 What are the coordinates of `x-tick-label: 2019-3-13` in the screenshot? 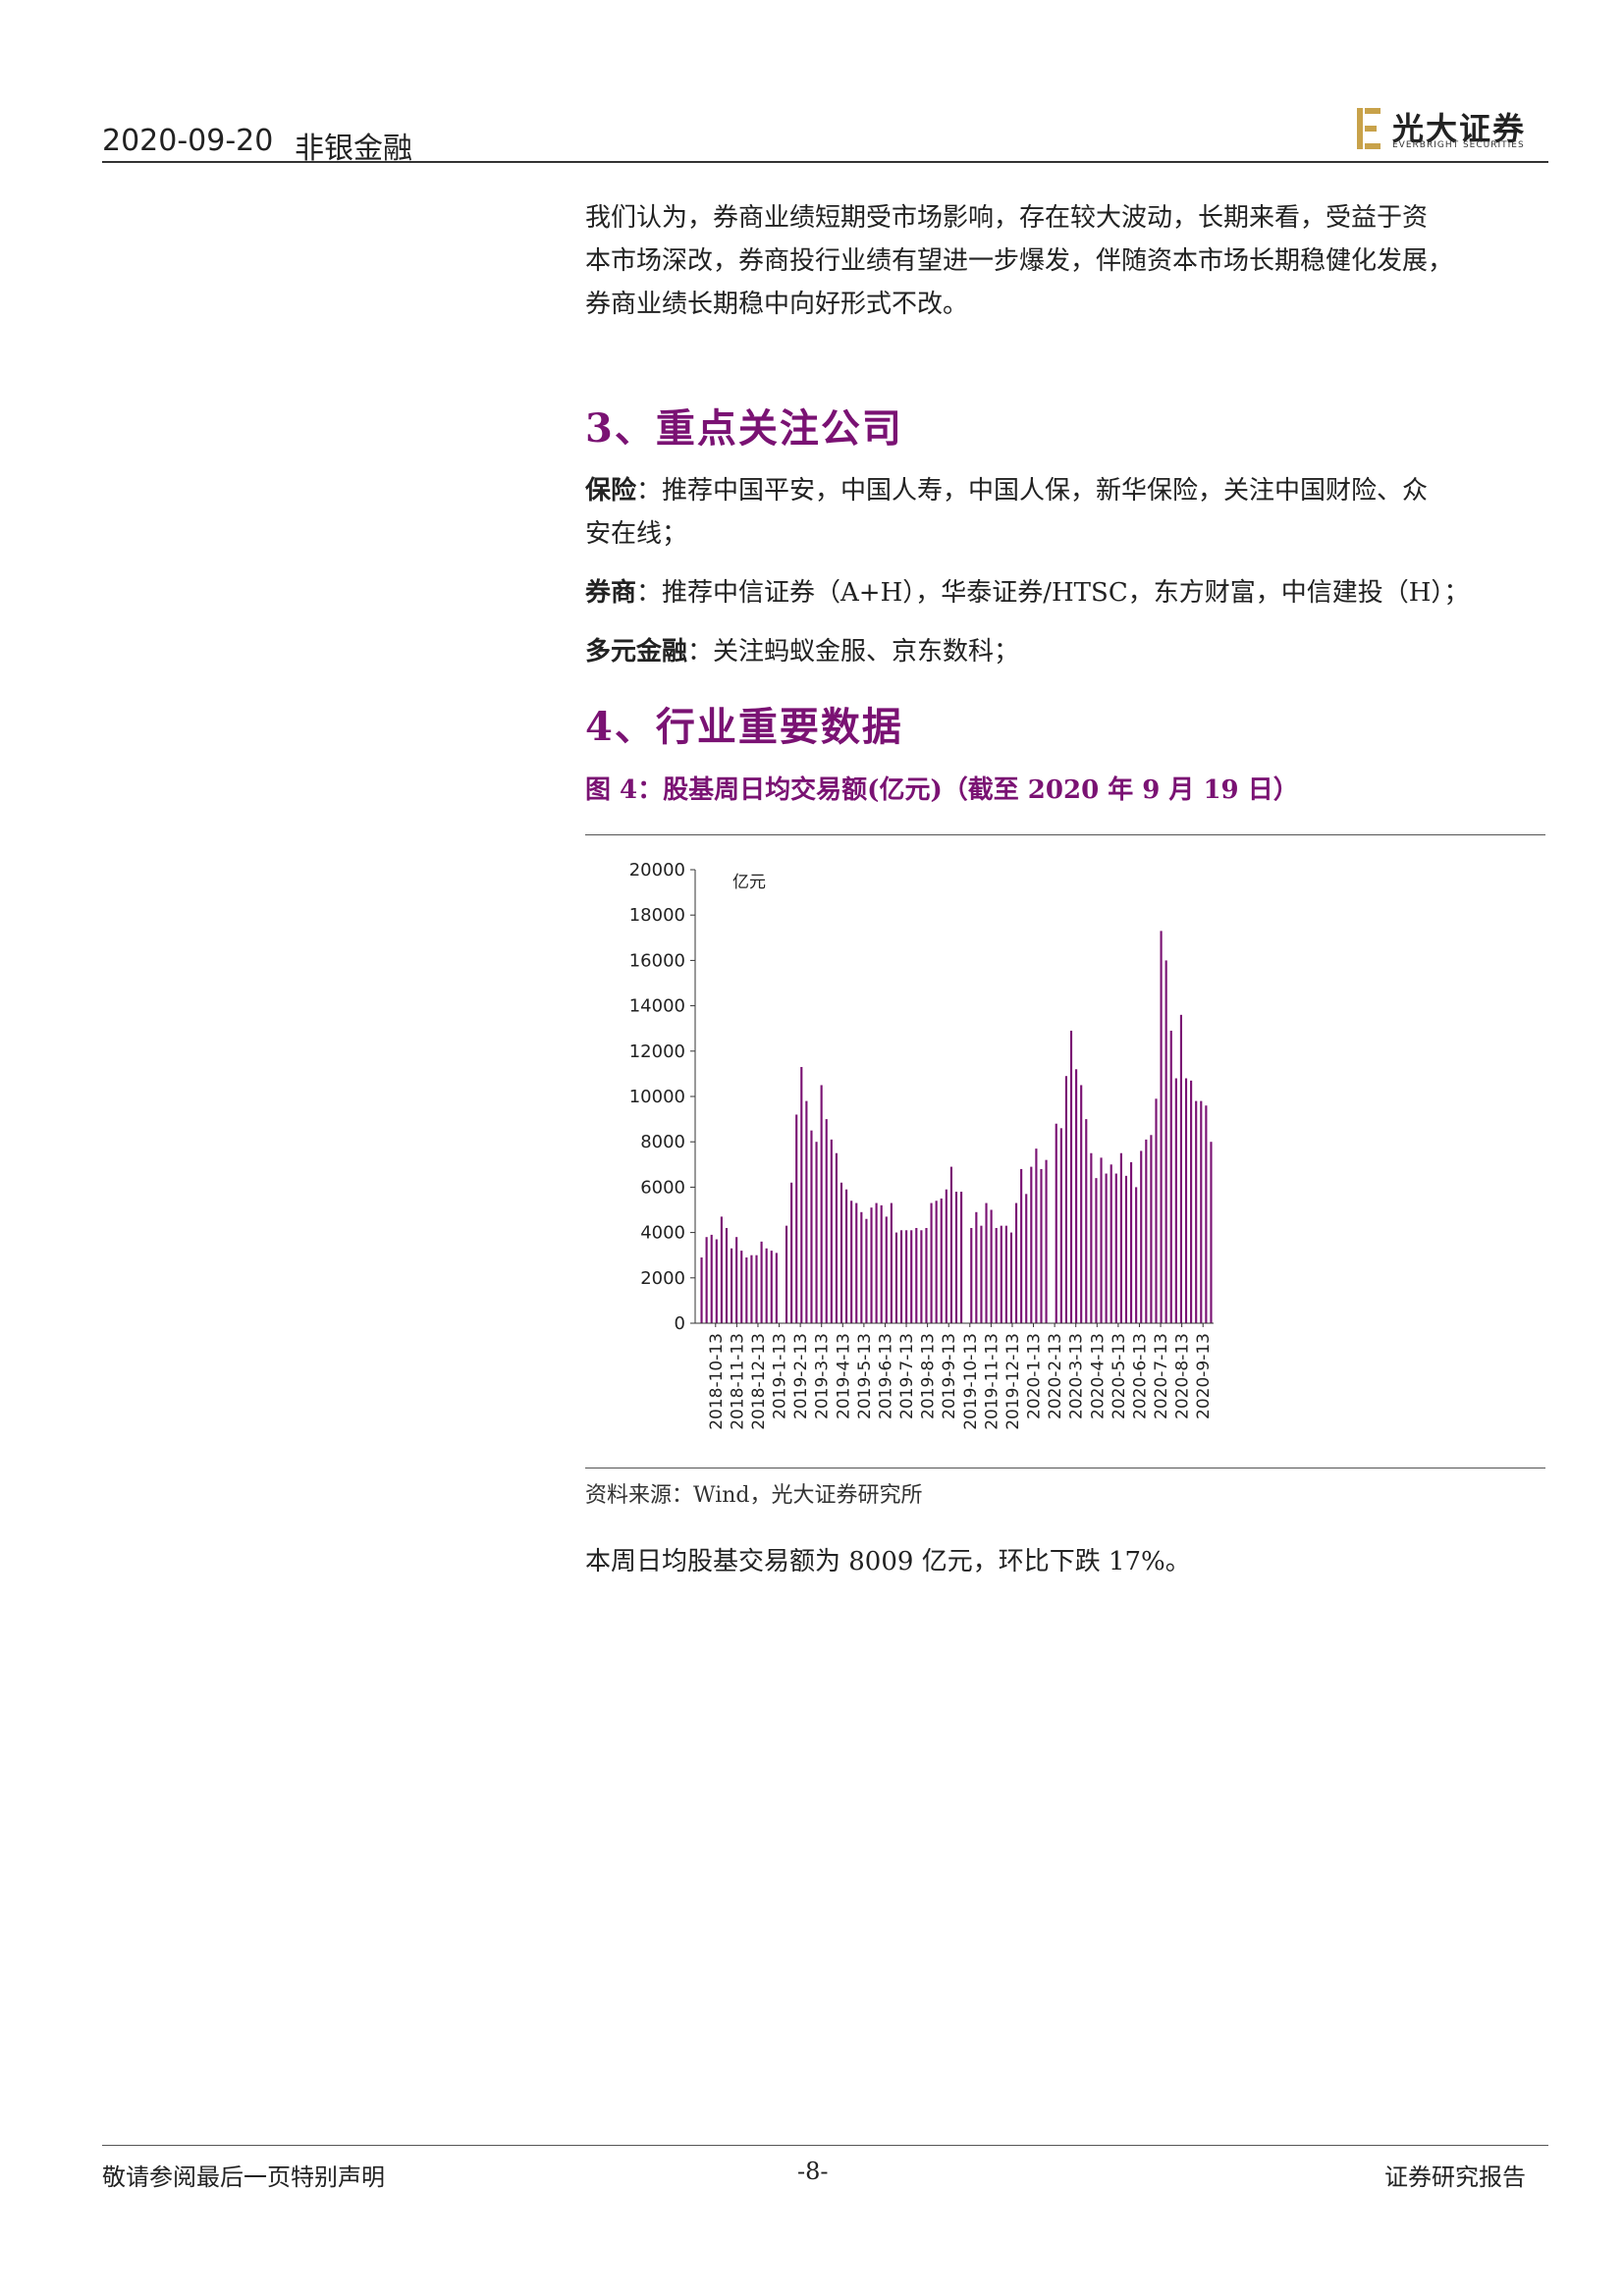 It's located at (823, 1376).